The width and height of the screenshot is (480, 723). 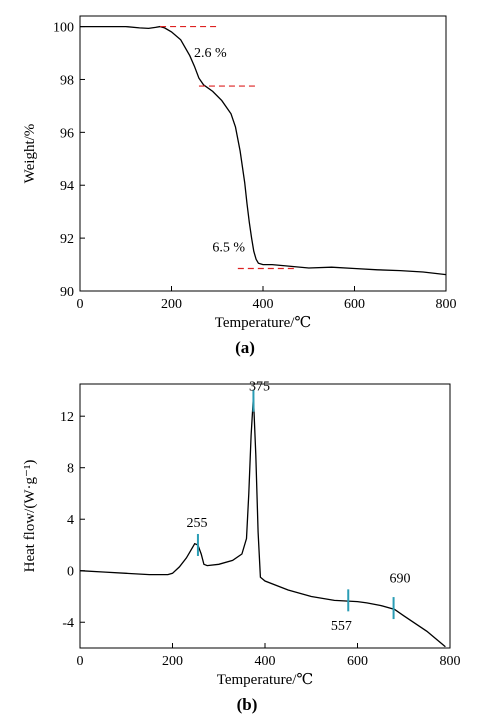 I want to click on panel-label: (a), so click(x=245, y=347).